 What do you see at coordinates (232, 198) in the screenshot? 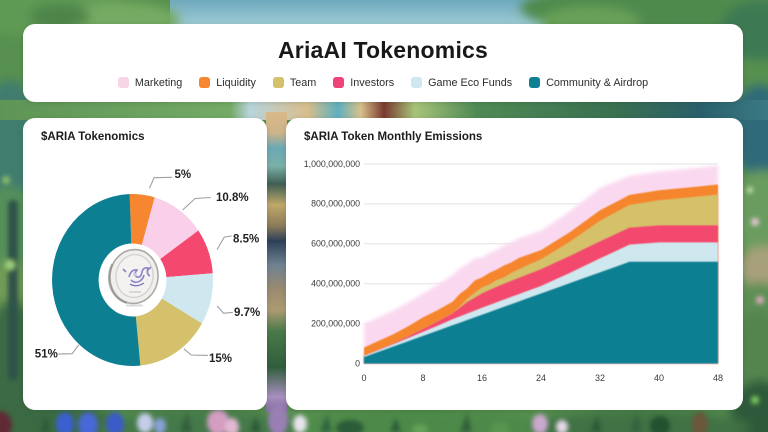
I see `svg-text: 10.8%` at bounding box center [232, 198].